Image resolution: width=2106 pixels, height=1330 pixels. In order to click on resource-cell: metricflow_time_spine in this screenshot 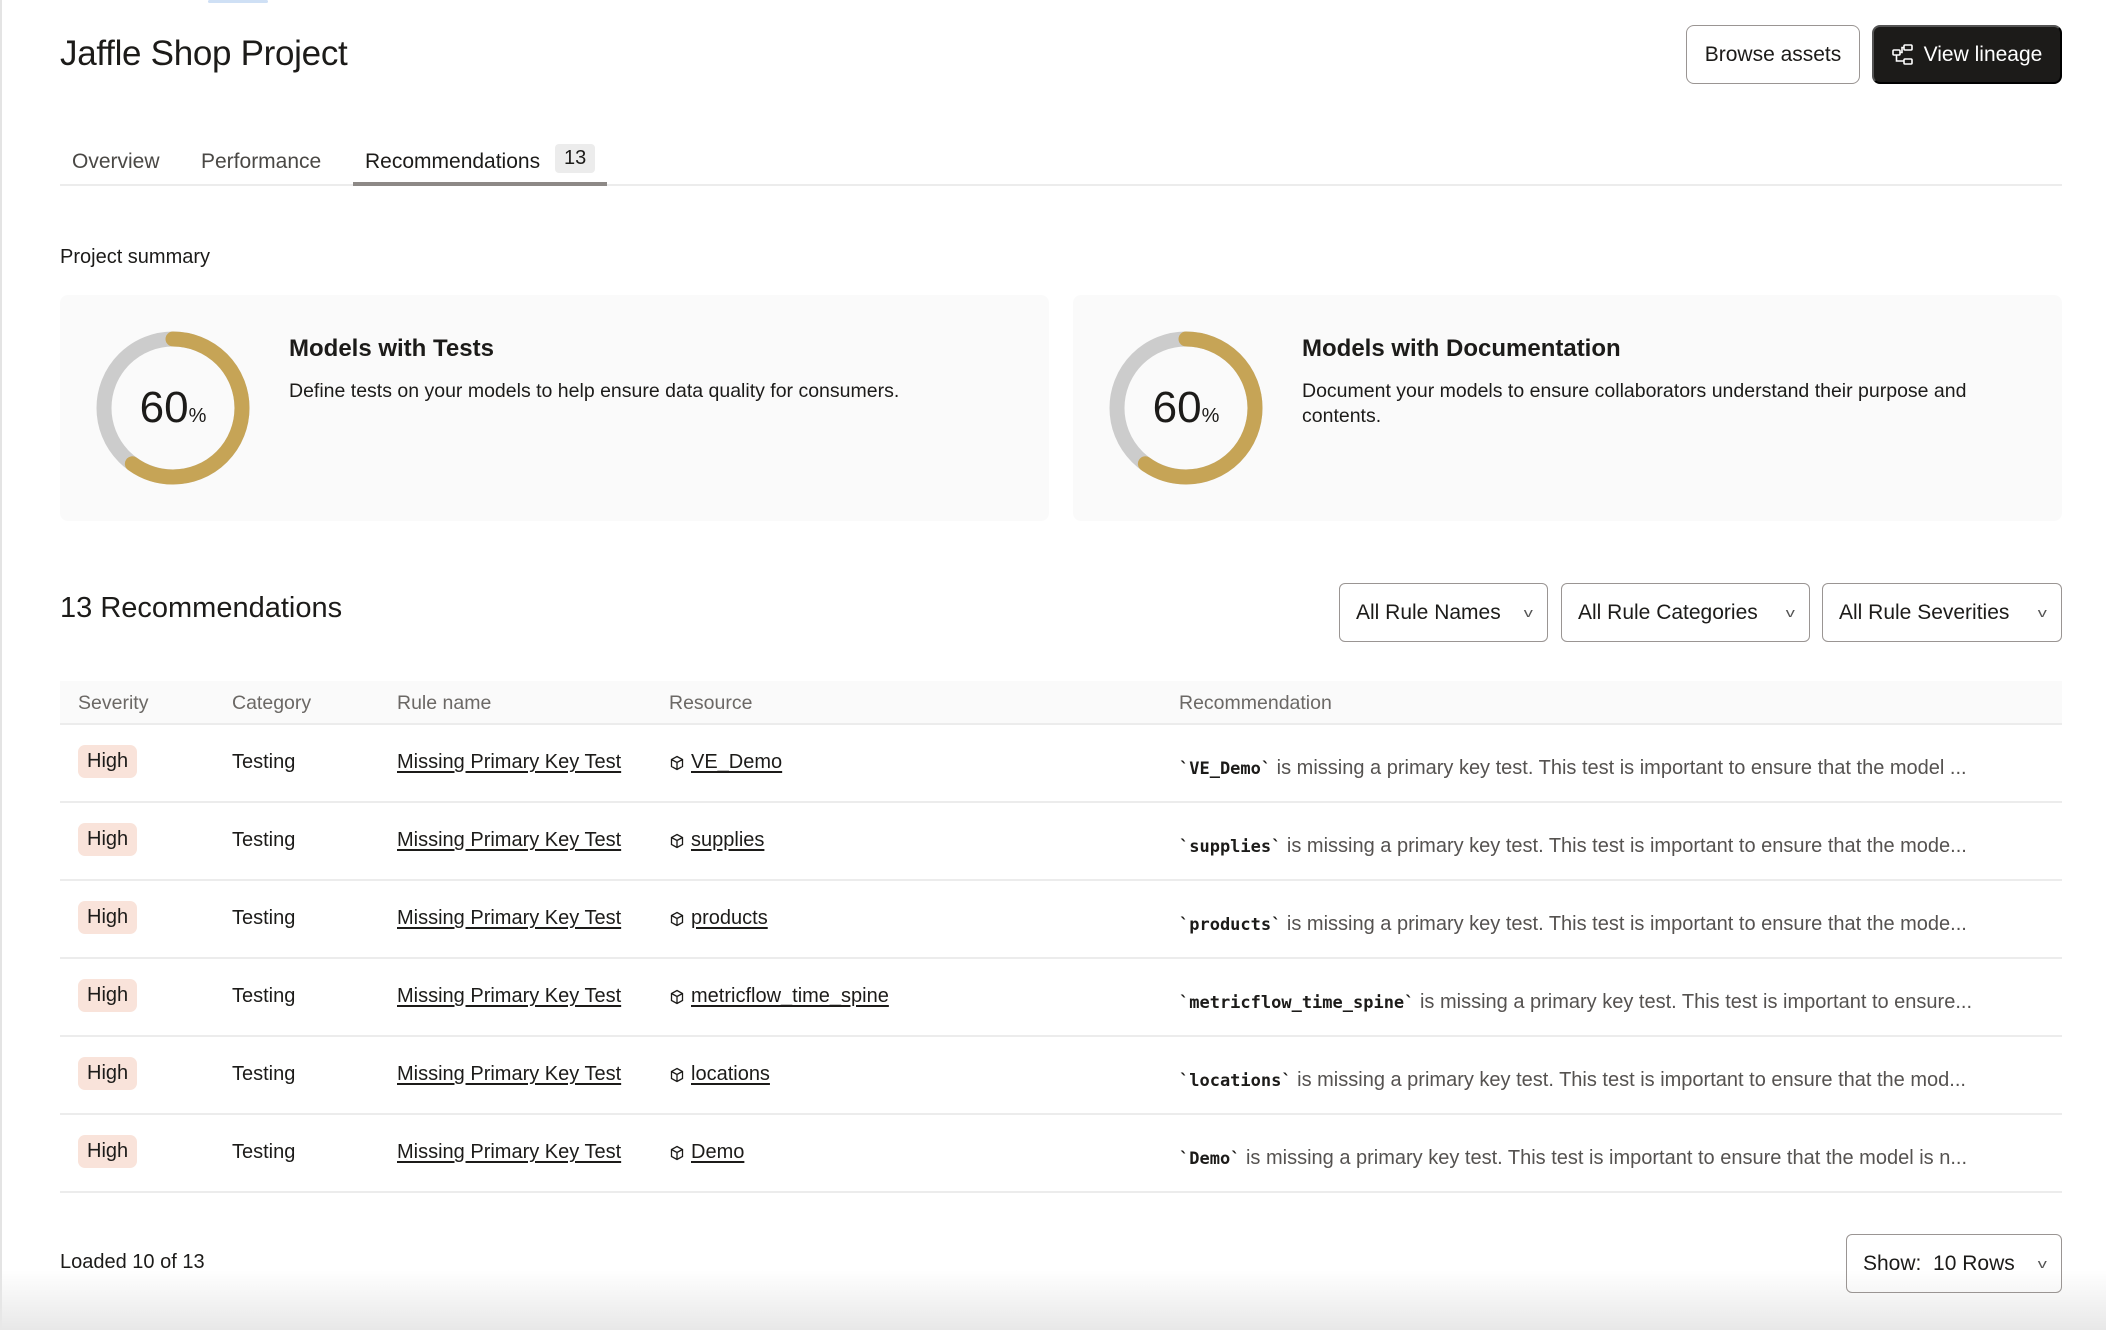, I will do `click(779, 996)`.